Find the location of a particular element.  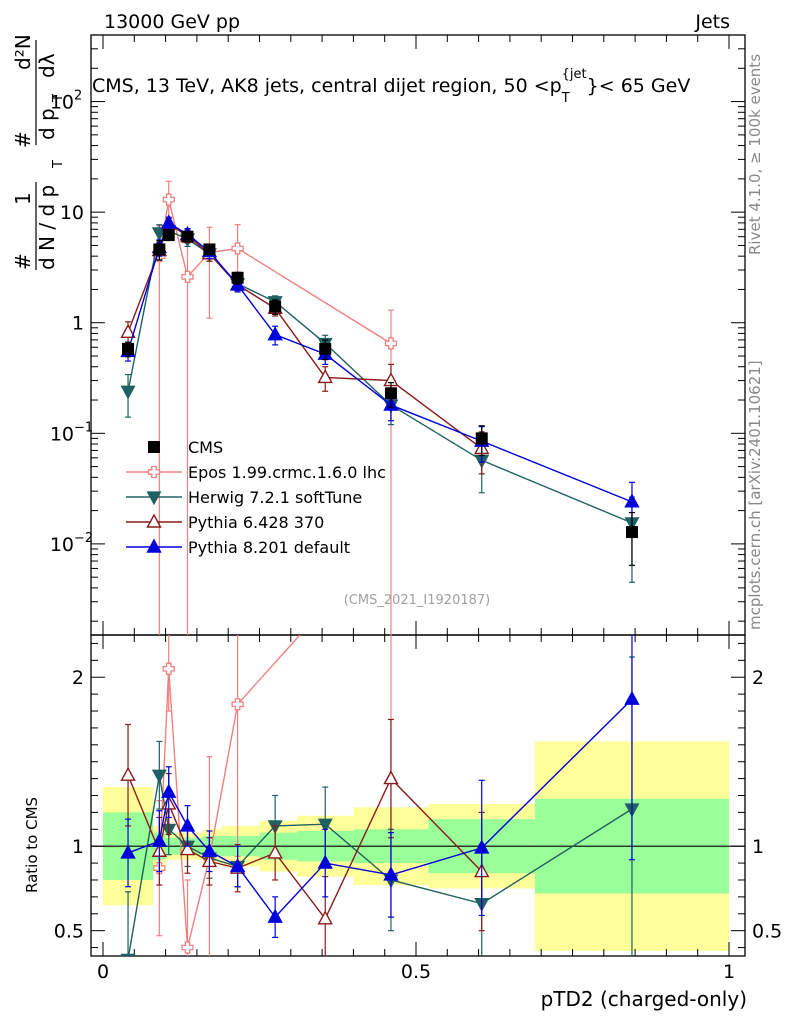

y-label-hash2: # is located at coordinates (23, 139).